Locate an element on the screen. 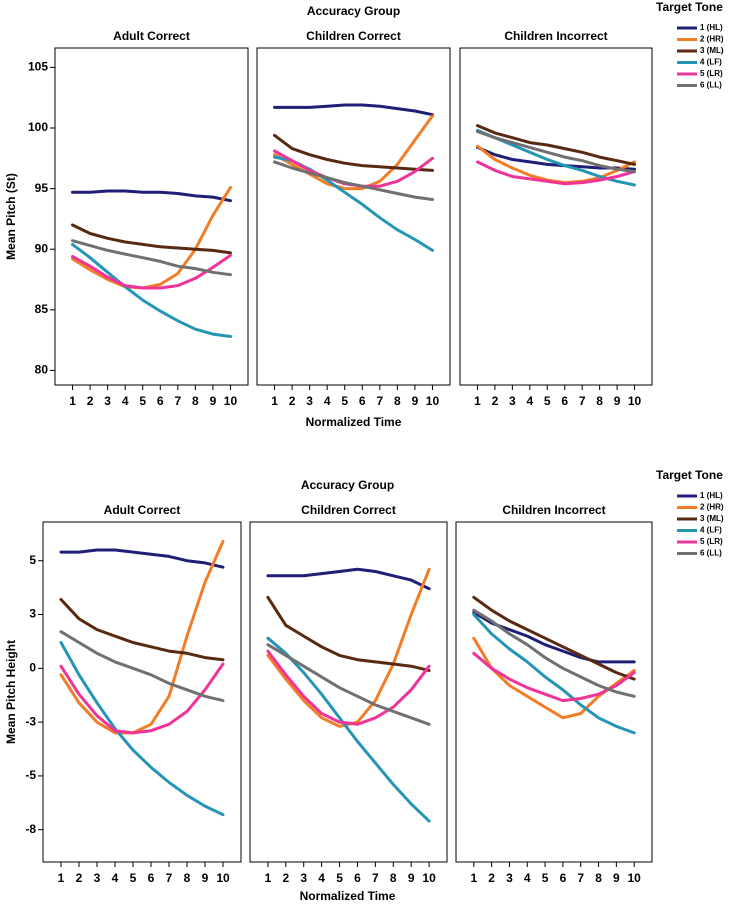  y-tick-label: 105 is located at coordinates (38, 67).